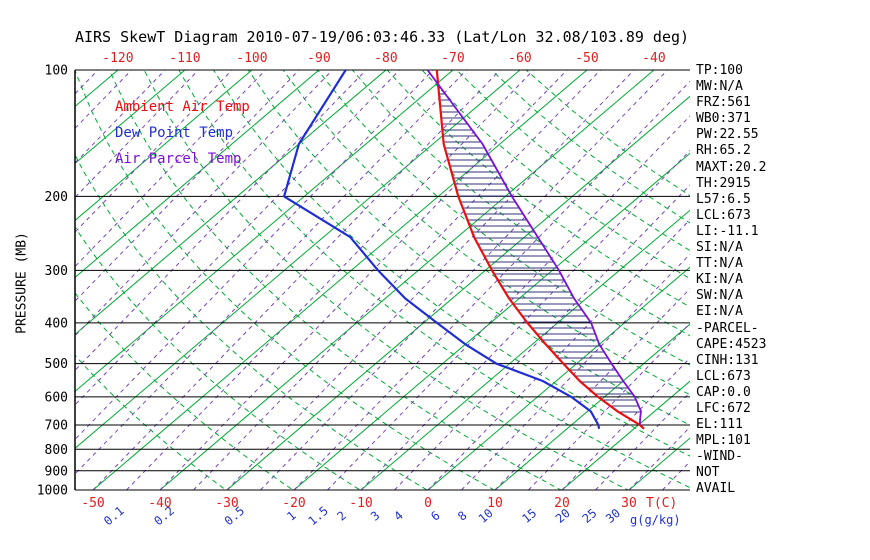 The height and width of the screenshot is (560, 870). I want to click on stat-line: TT:N/A, so click(719, 264).